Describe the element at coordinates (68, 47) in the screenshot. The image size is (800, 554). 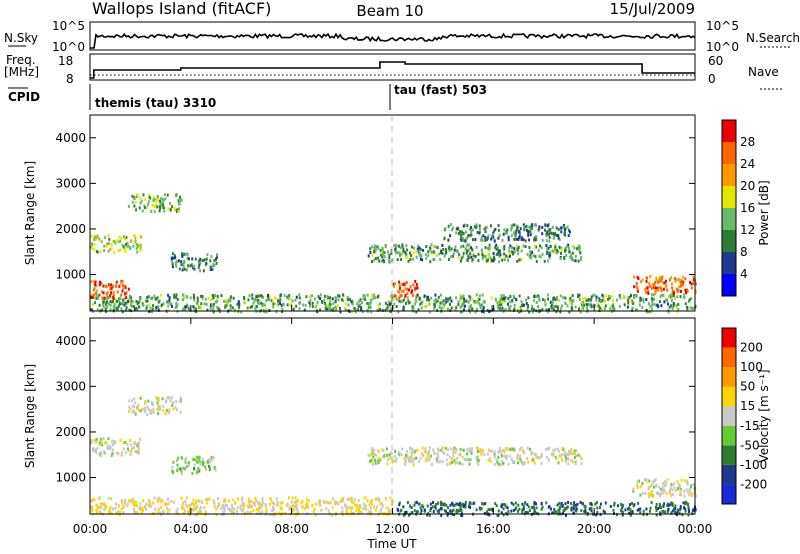
I see `noise-left-tick-bottom: 10^0` at that location.